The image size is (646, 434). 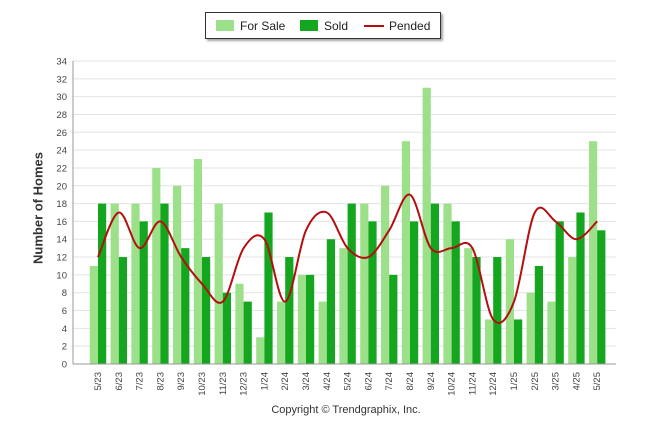 I want to click on x-tick-label-2: 7/23, so click(x=140, y=381).